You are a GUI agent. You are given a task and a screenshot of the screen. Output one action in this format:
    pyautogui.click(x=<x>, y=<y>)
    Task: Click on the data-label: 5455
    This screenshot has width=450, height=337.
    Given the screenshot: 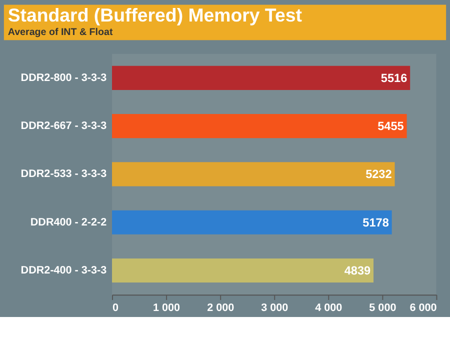 What is the action you would take?
    pyautogui.click(x=391, y=127)
    